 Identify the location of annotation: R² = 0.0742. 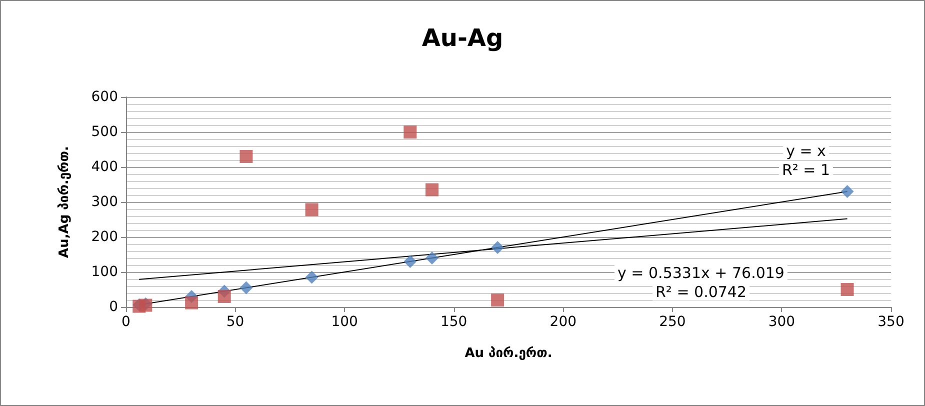
(701, 292).